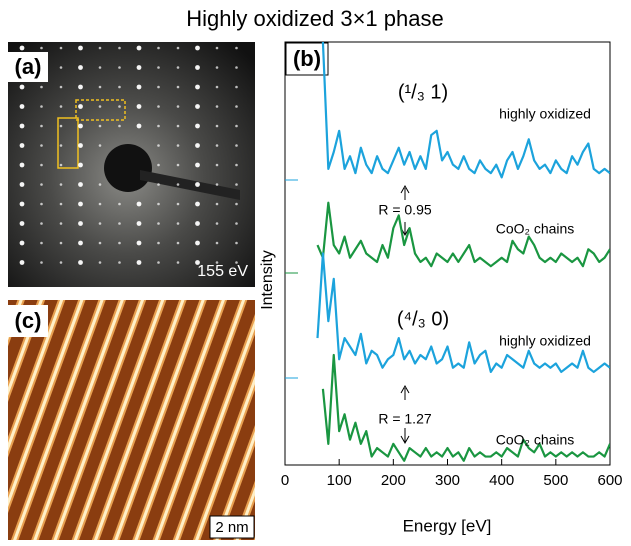 The height and width of the screenshot is (546, 631). What do you see at coordinates (190, 185) in the screenshot?
I see `beam-stop-arm` at bounding box center [190, 185].